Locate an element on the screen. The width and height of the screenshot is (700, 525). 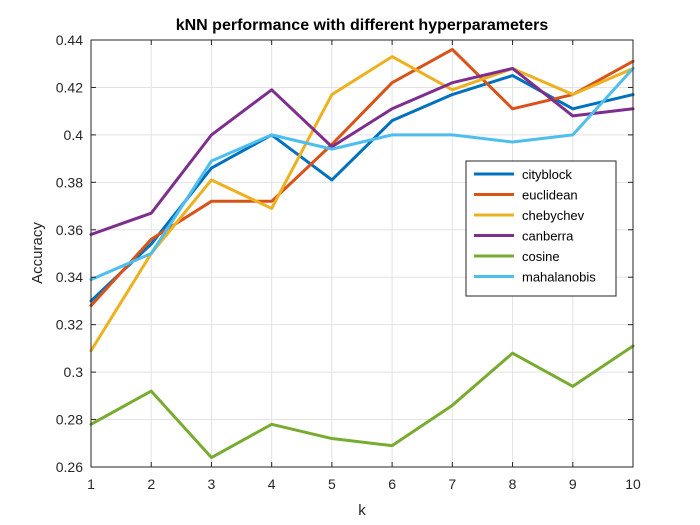
x-tick-label: 7 is located at coordinates (452, 484).